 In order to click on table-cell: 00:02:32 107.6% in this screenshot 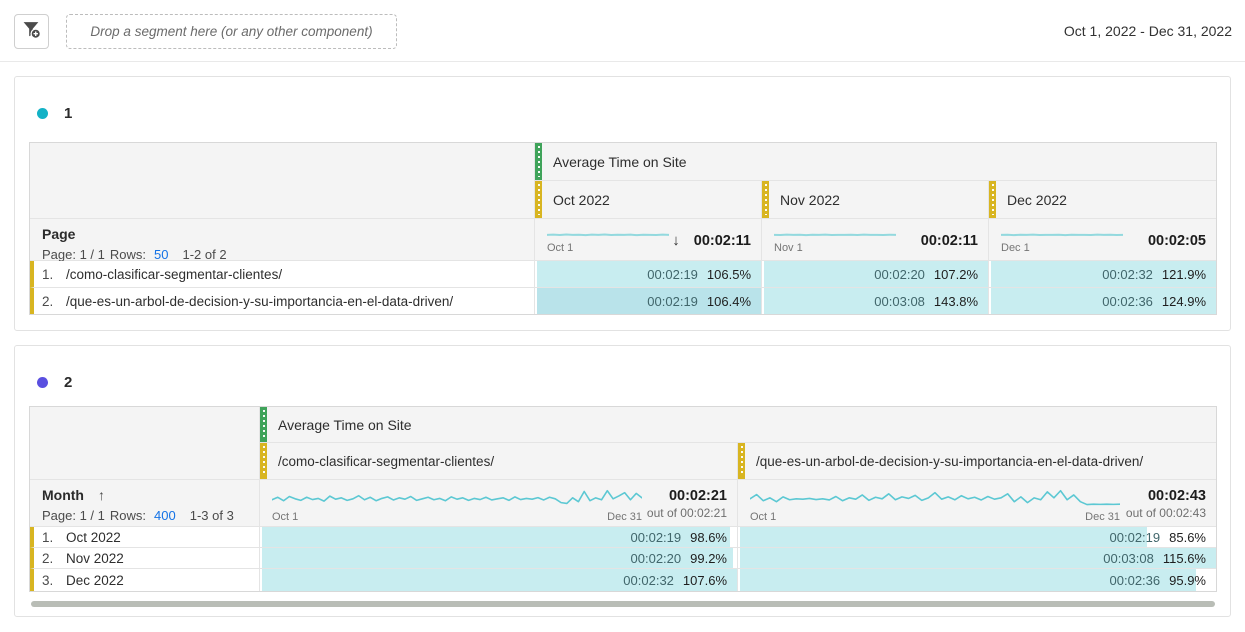, I will do `click(499, 580)`.